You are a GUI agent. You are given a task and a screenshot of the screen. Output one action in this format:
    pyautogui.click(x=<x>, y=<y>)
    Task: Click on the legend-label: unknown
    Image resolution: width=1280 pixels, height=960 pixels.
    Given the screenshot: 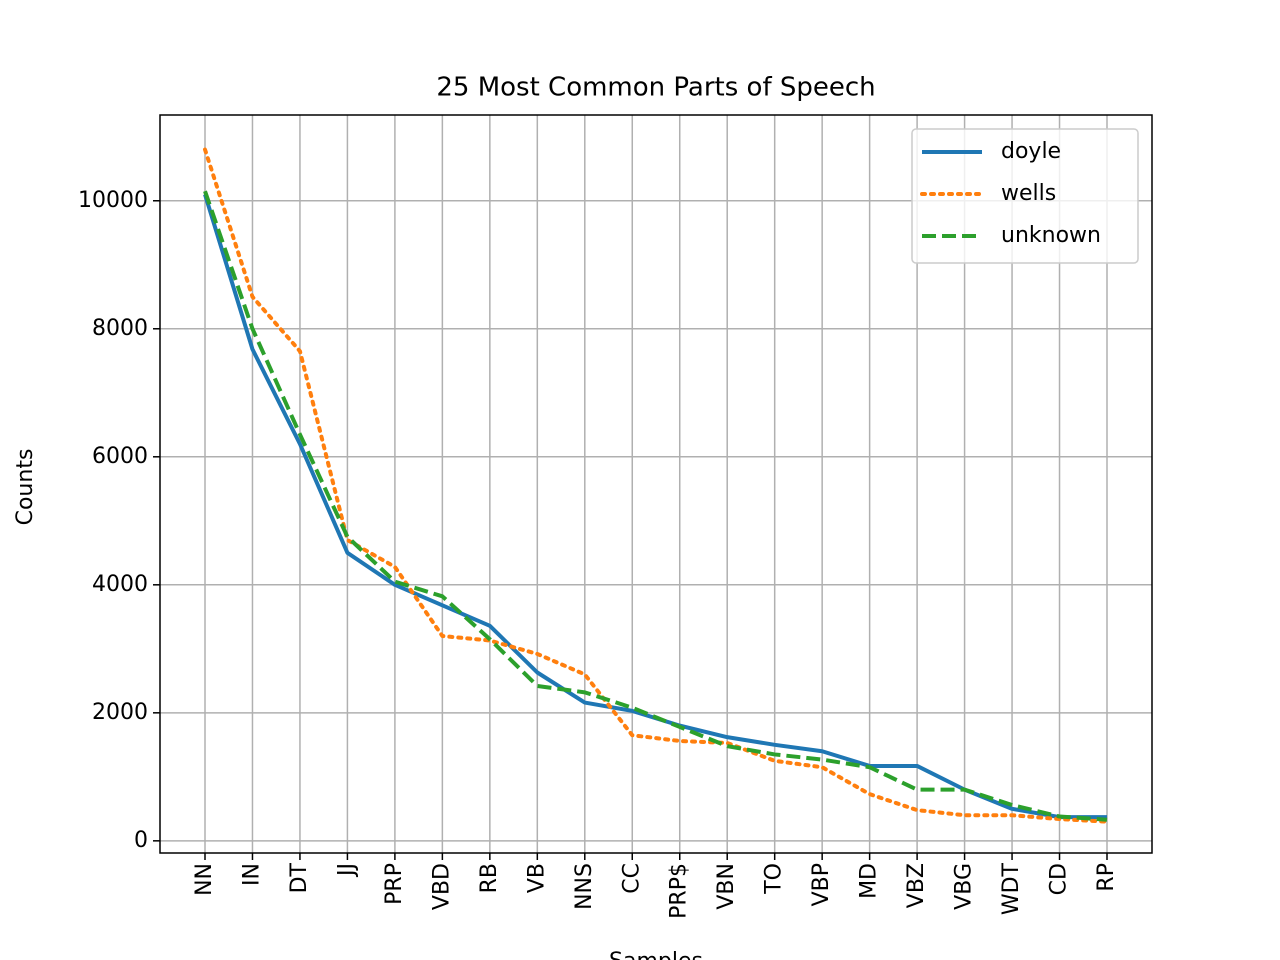 What is the action you would take?
    pyautogui.click(x=1051, y=235)
    